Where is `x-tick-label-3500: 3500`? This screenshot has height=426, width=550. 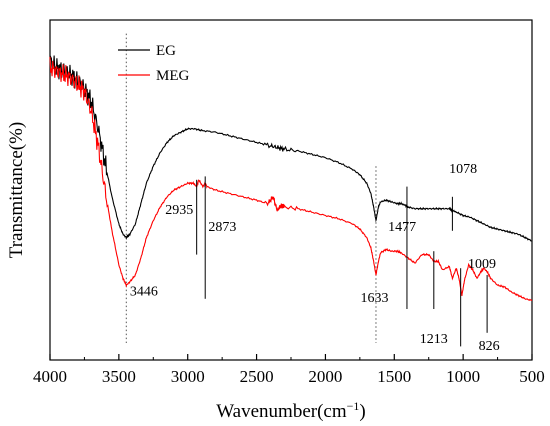 x-tick-label-3500: 3500 is located at coordinates (119, 376).